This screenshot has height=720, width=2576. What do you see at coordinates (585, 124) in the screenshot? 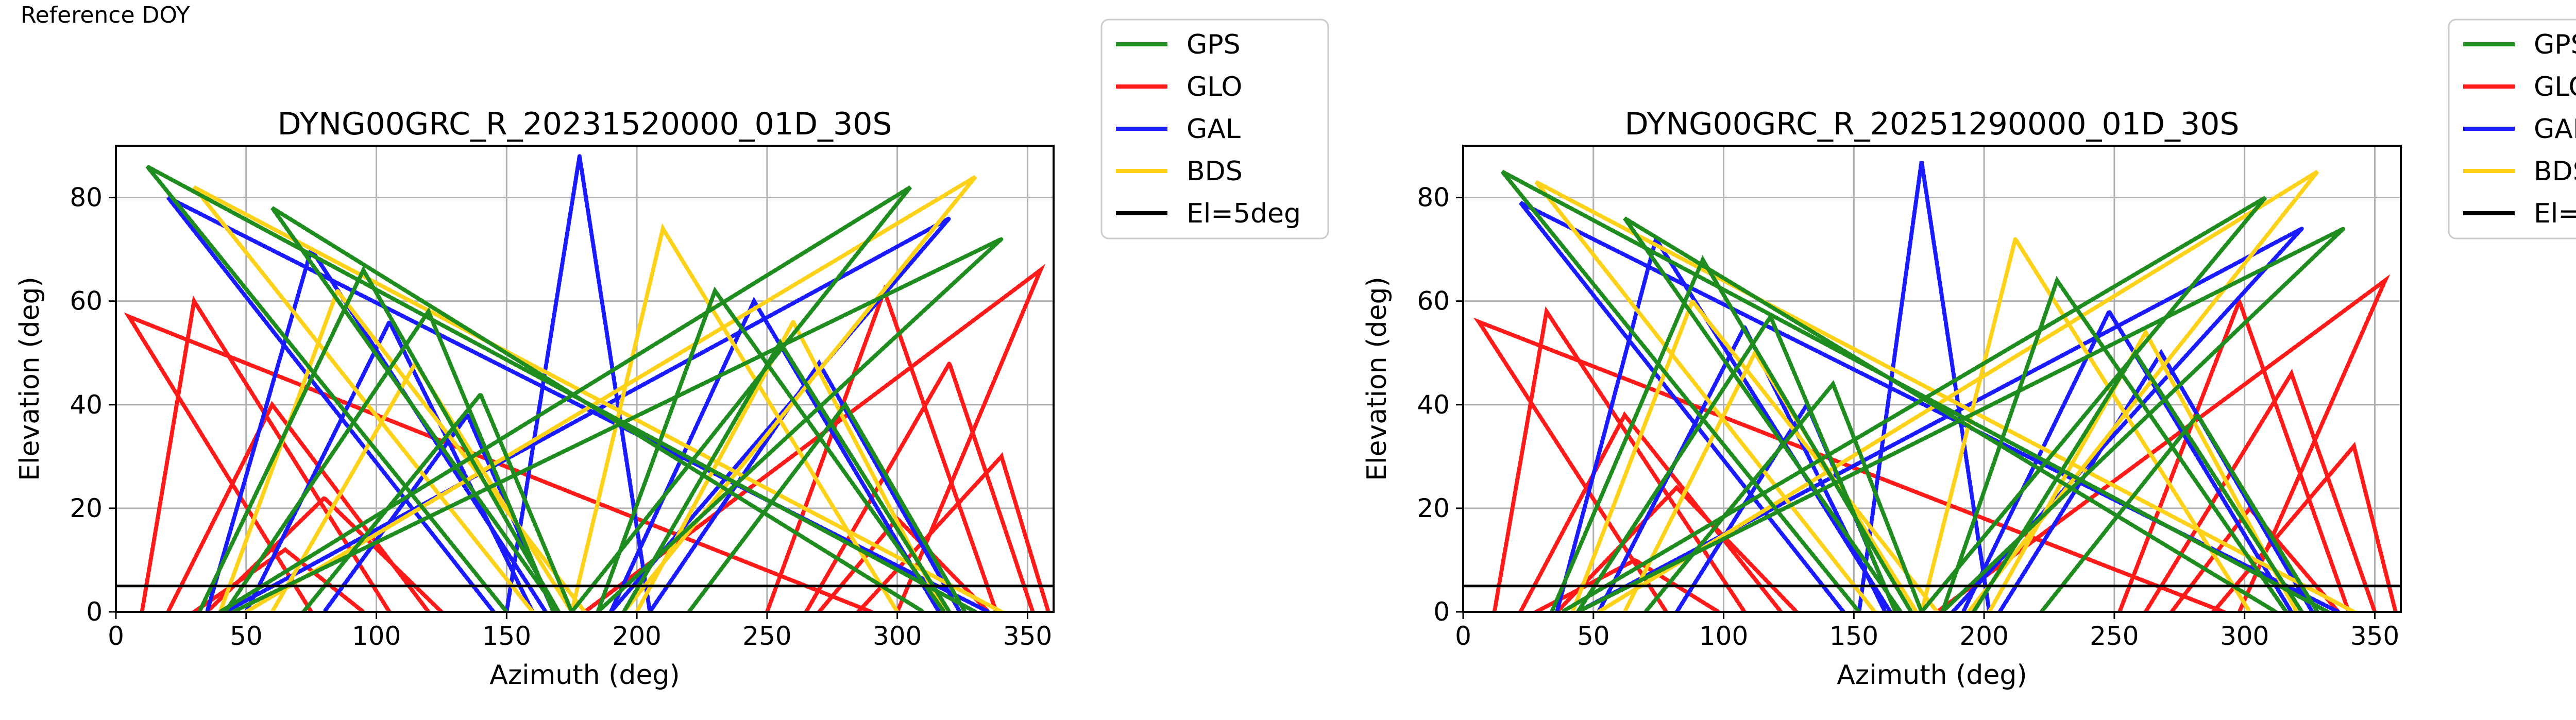
I see `chart-title: DYNG00GRC_R_20231520000_01D_30S` at bounding box center [585, 124].